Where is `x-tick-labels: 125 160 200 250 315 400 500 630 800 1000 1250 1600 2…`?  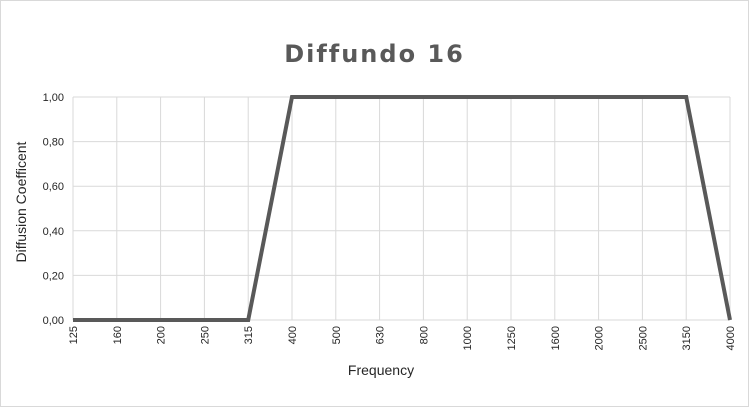 x-tick-labels: 125 160 200 250 315 400 500 630 800 1000 1250 1600 2… is located at coordinates (402, 338).